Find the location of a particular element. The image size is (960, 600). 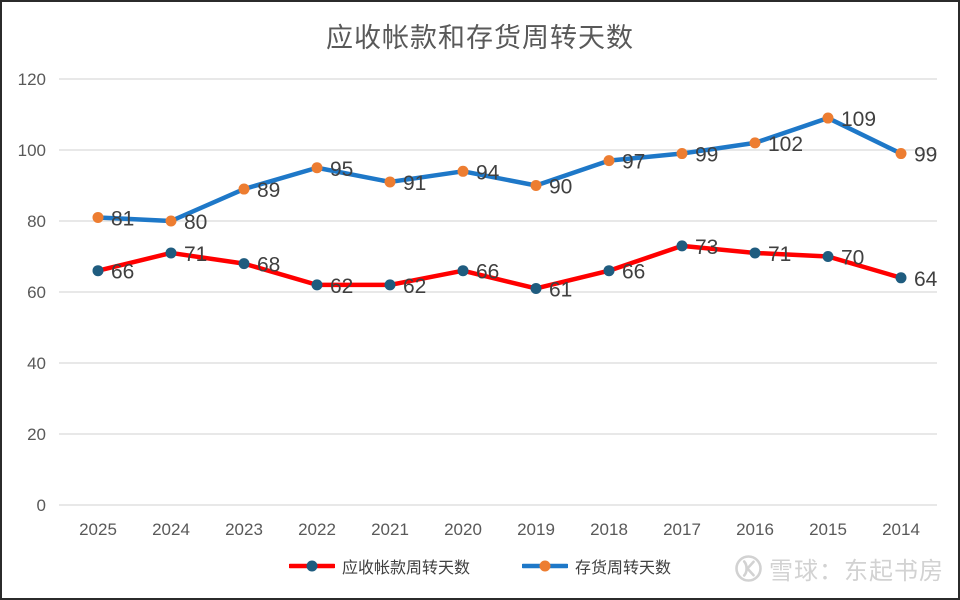

legend-label: 应收帐款周转天数 is located at coordinates (405, 568).